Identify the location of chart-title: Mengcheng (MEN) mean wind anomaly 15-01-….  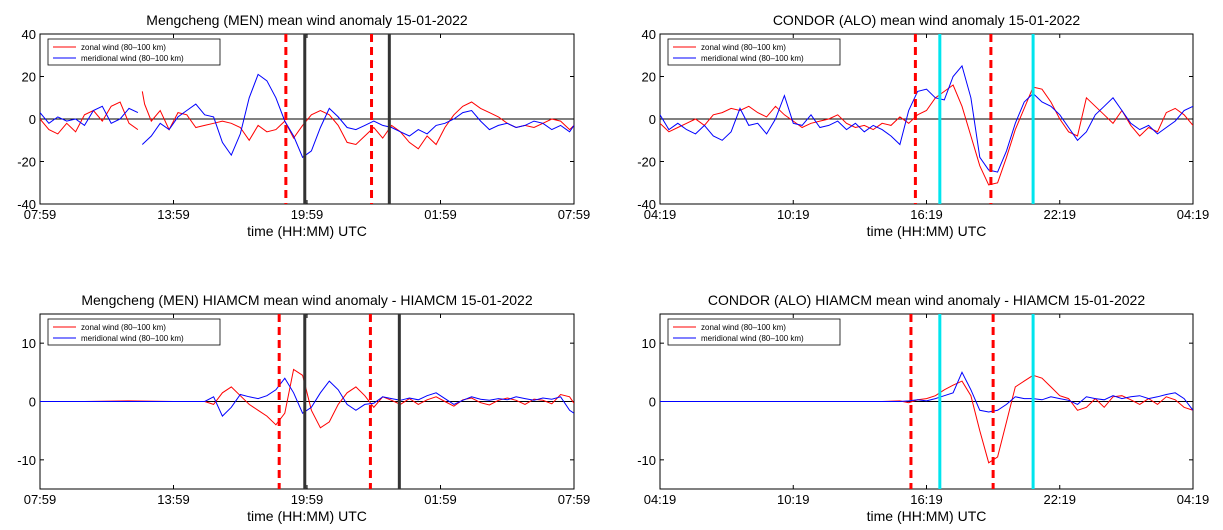
(307, 20).